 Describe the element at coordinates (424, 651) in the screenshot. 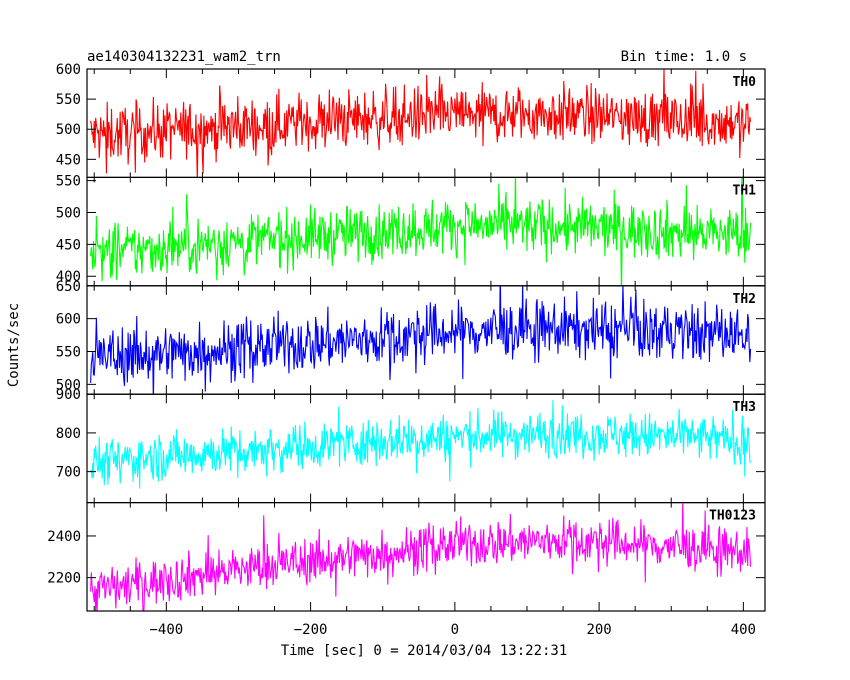

I see `x-axis-title: Time [sec] 0 = 2014/03/04 13:22:31` at that location.